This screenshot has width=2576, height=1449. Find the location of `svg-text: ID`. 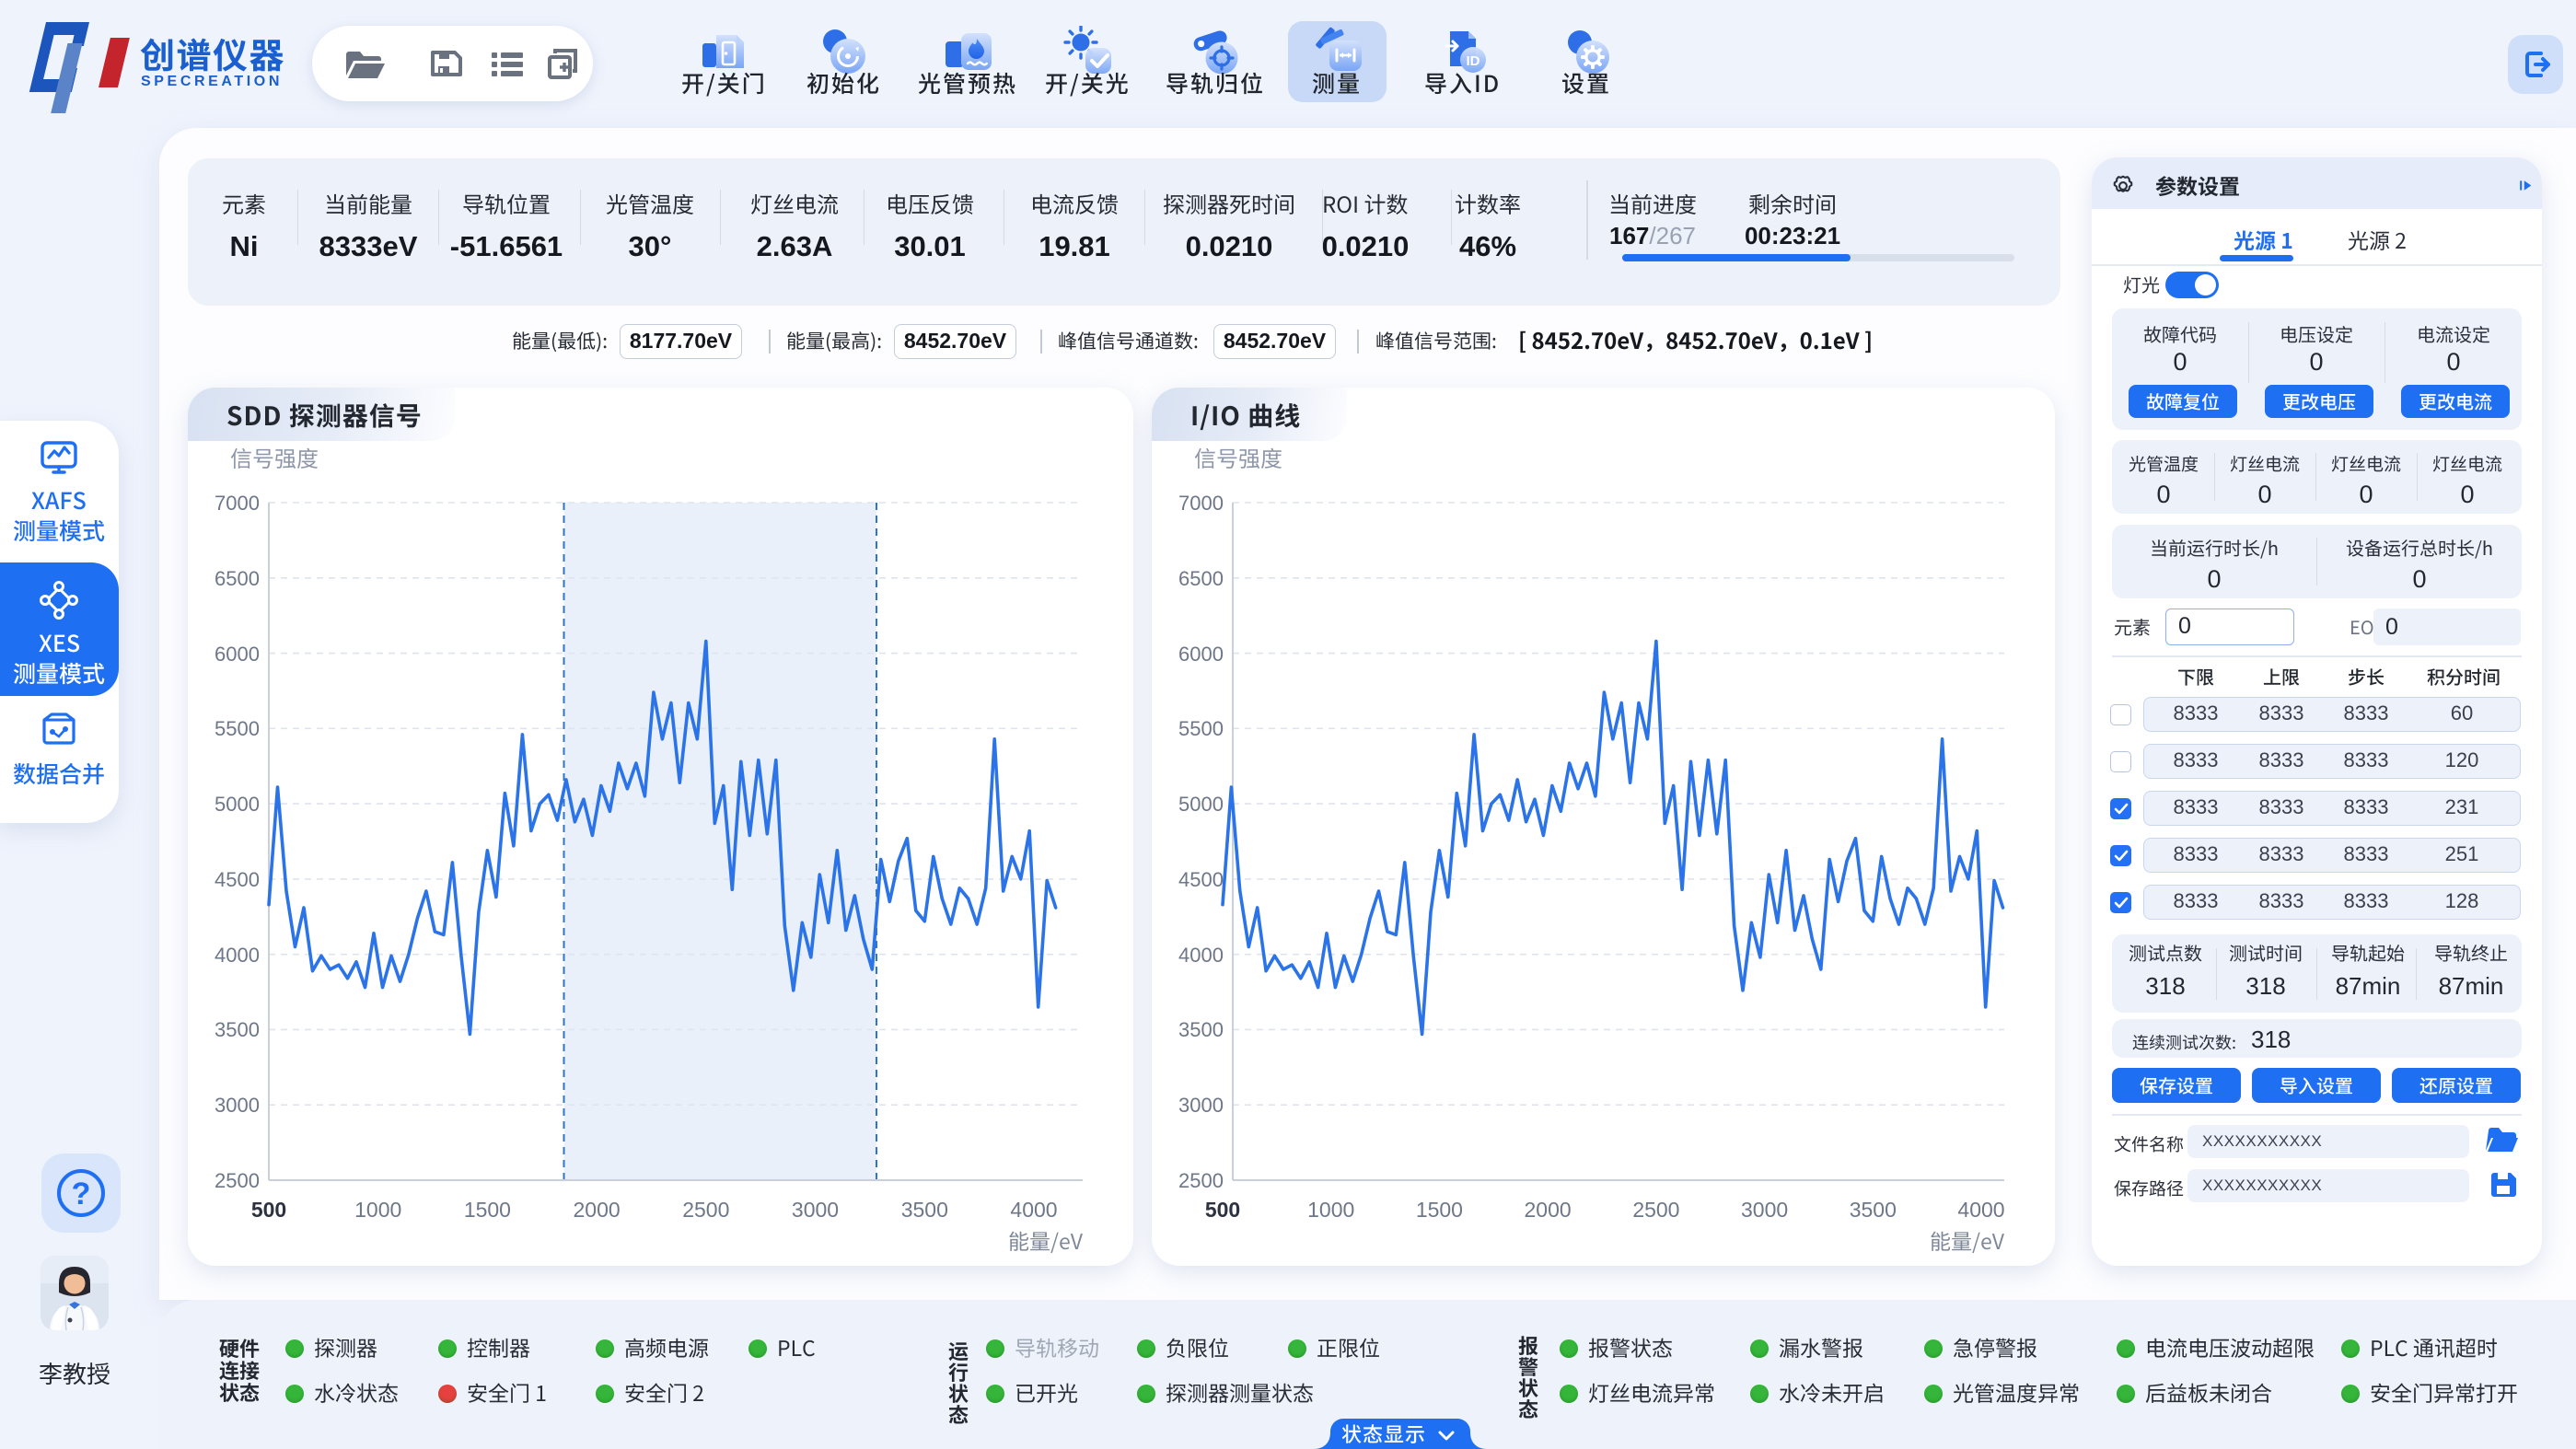

svg-text: ID is located at coordinates (1473, 61).